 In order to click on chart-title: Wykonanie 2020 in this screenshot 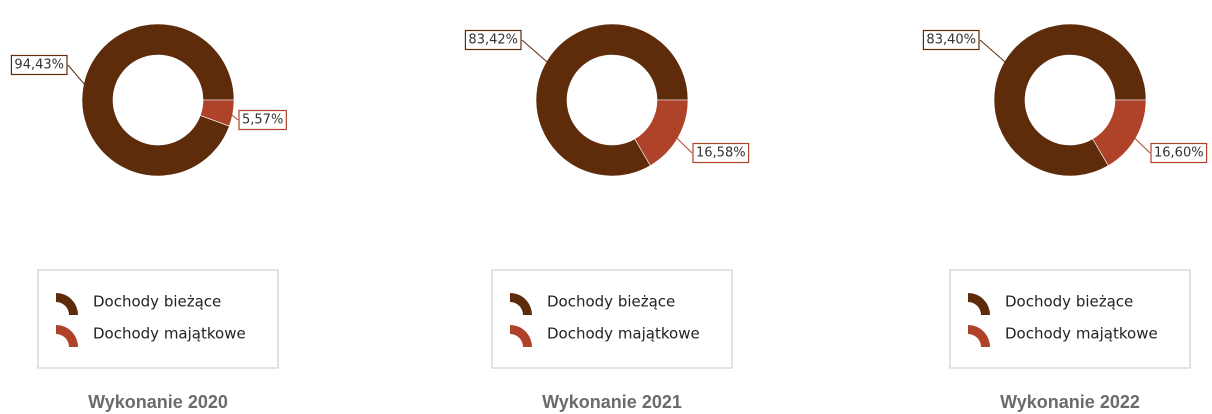, I will do `click(158, 402)`.